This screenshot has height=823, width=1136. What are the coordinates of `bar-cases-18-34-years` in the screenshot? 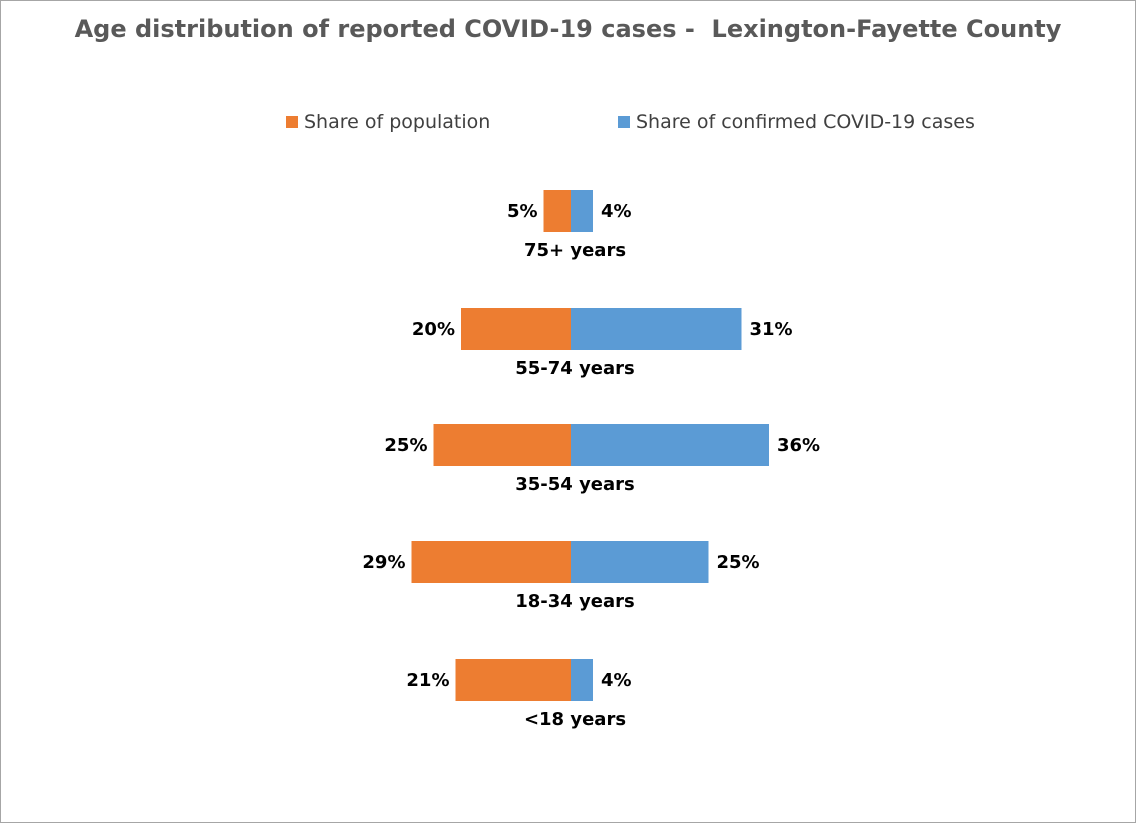 It's located at (640, 562).